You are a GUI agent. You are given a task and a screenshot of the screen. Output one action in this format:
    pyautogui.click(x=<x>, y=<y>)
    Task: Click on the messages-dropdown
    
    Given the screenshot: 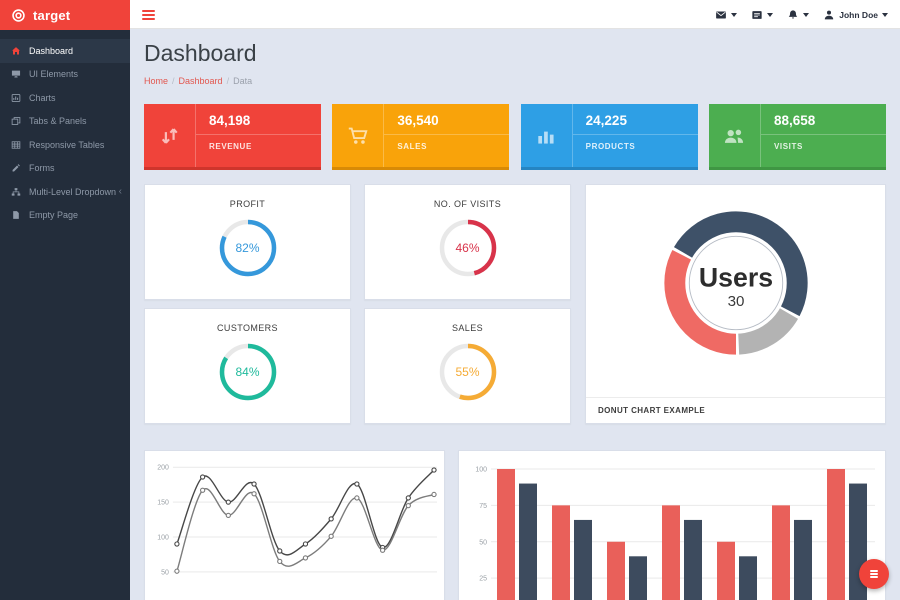 What is the action you would take?
    pyautogui.click(x=726, y=15)
    